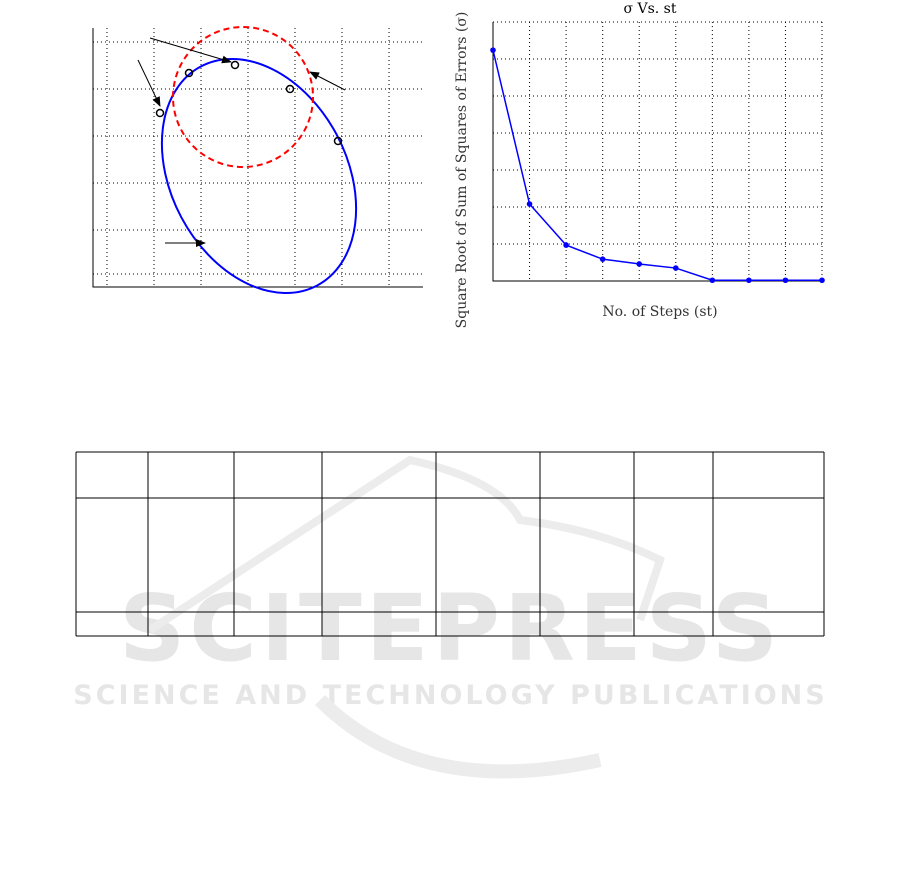 The height and width of the screenshot is (881, 901). I want to click on x-axis-label: No. of Steps (st), so click(659, 312).